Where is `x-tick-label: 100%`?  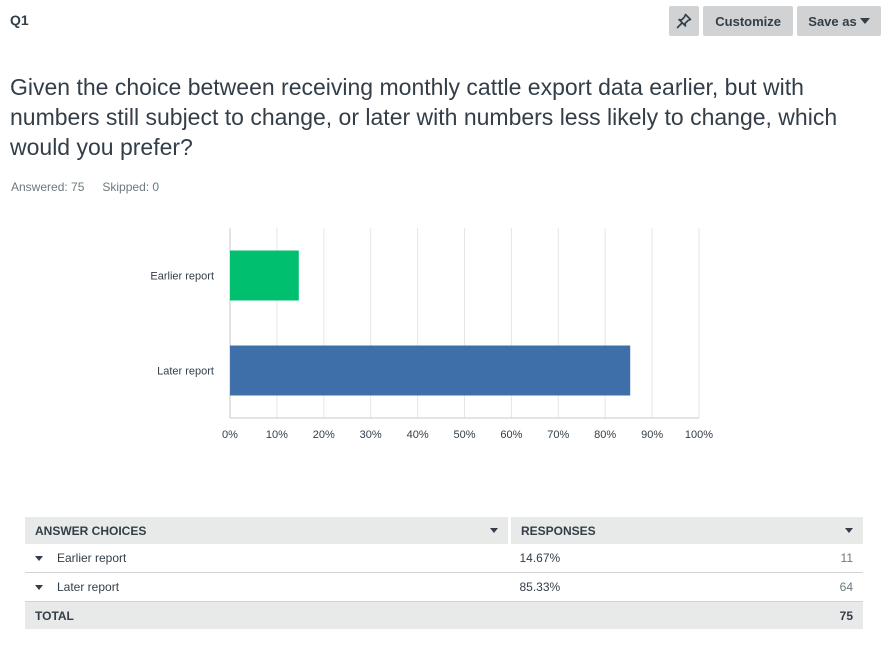
x-tick-label: 100% is located at coordinates (699, 435).